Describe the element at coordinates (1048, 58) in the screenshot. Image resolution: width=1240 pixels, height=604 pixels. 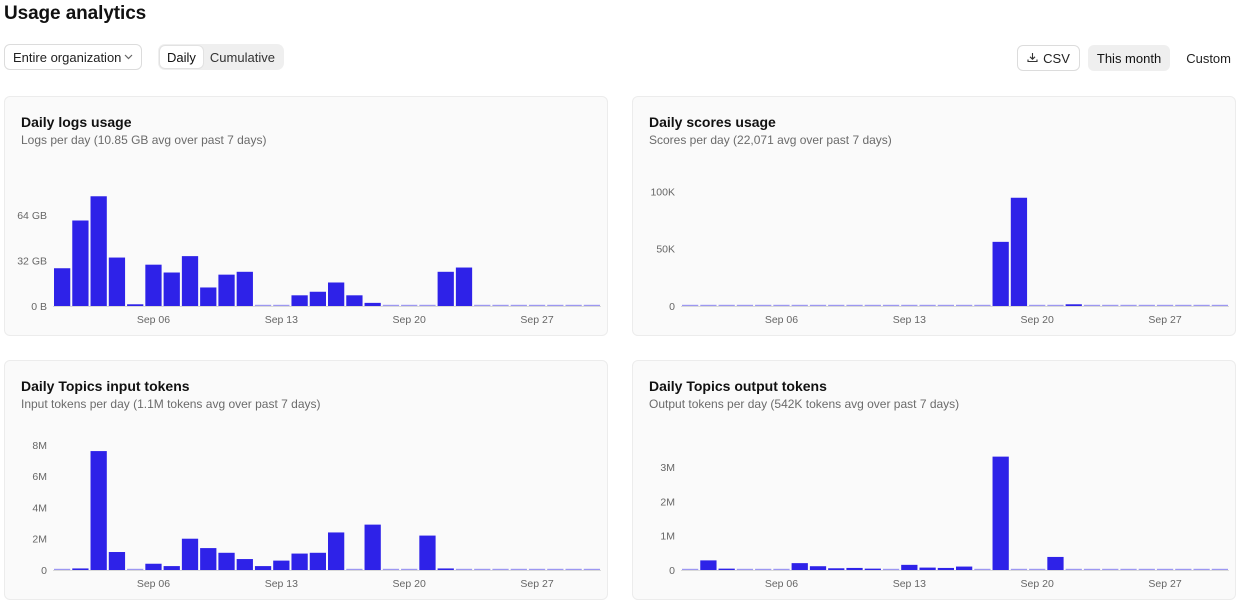
I see `csv-download-button: CSV` at that location.